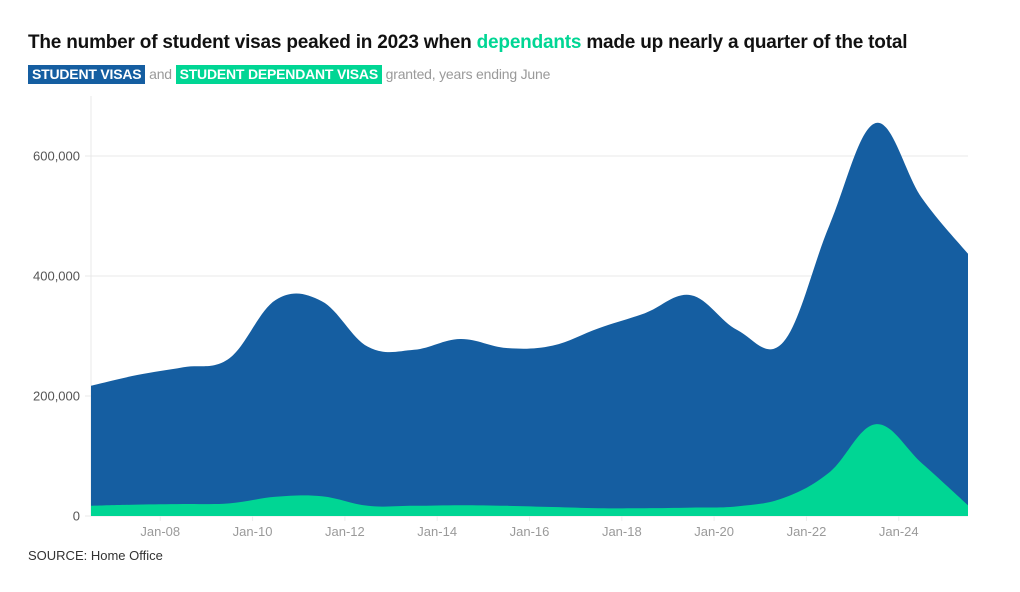  I want to click on x-tick-label: Jan-12, so click(345, 531).